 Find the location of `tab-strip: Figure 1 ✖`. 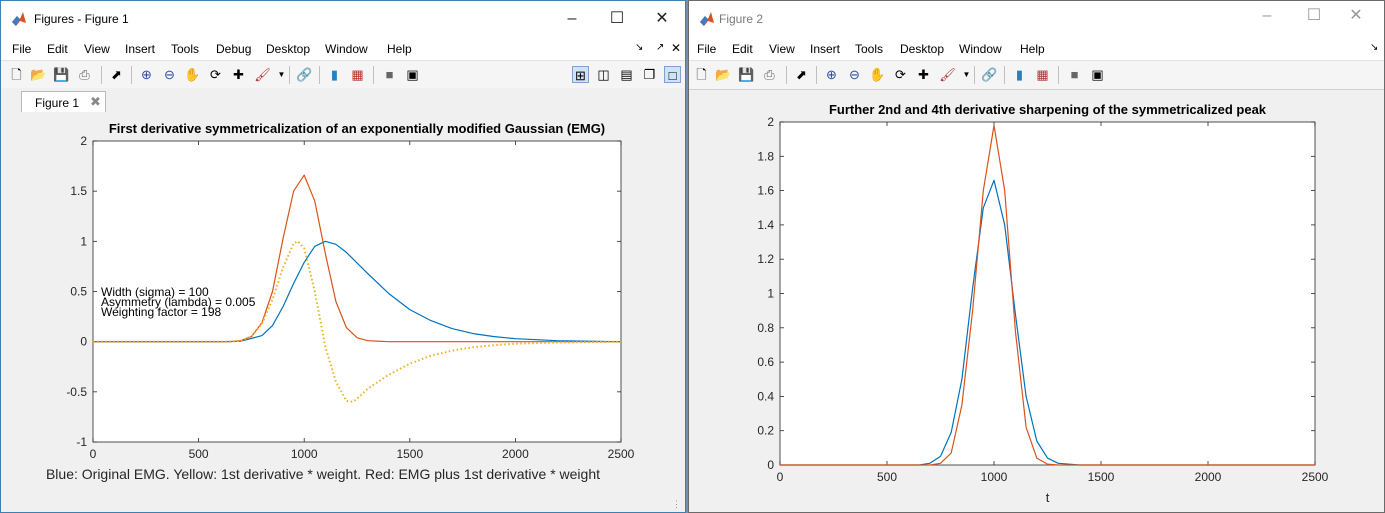

tab-strip: Figure 1 ✖ is located at coordinates (343, 100).